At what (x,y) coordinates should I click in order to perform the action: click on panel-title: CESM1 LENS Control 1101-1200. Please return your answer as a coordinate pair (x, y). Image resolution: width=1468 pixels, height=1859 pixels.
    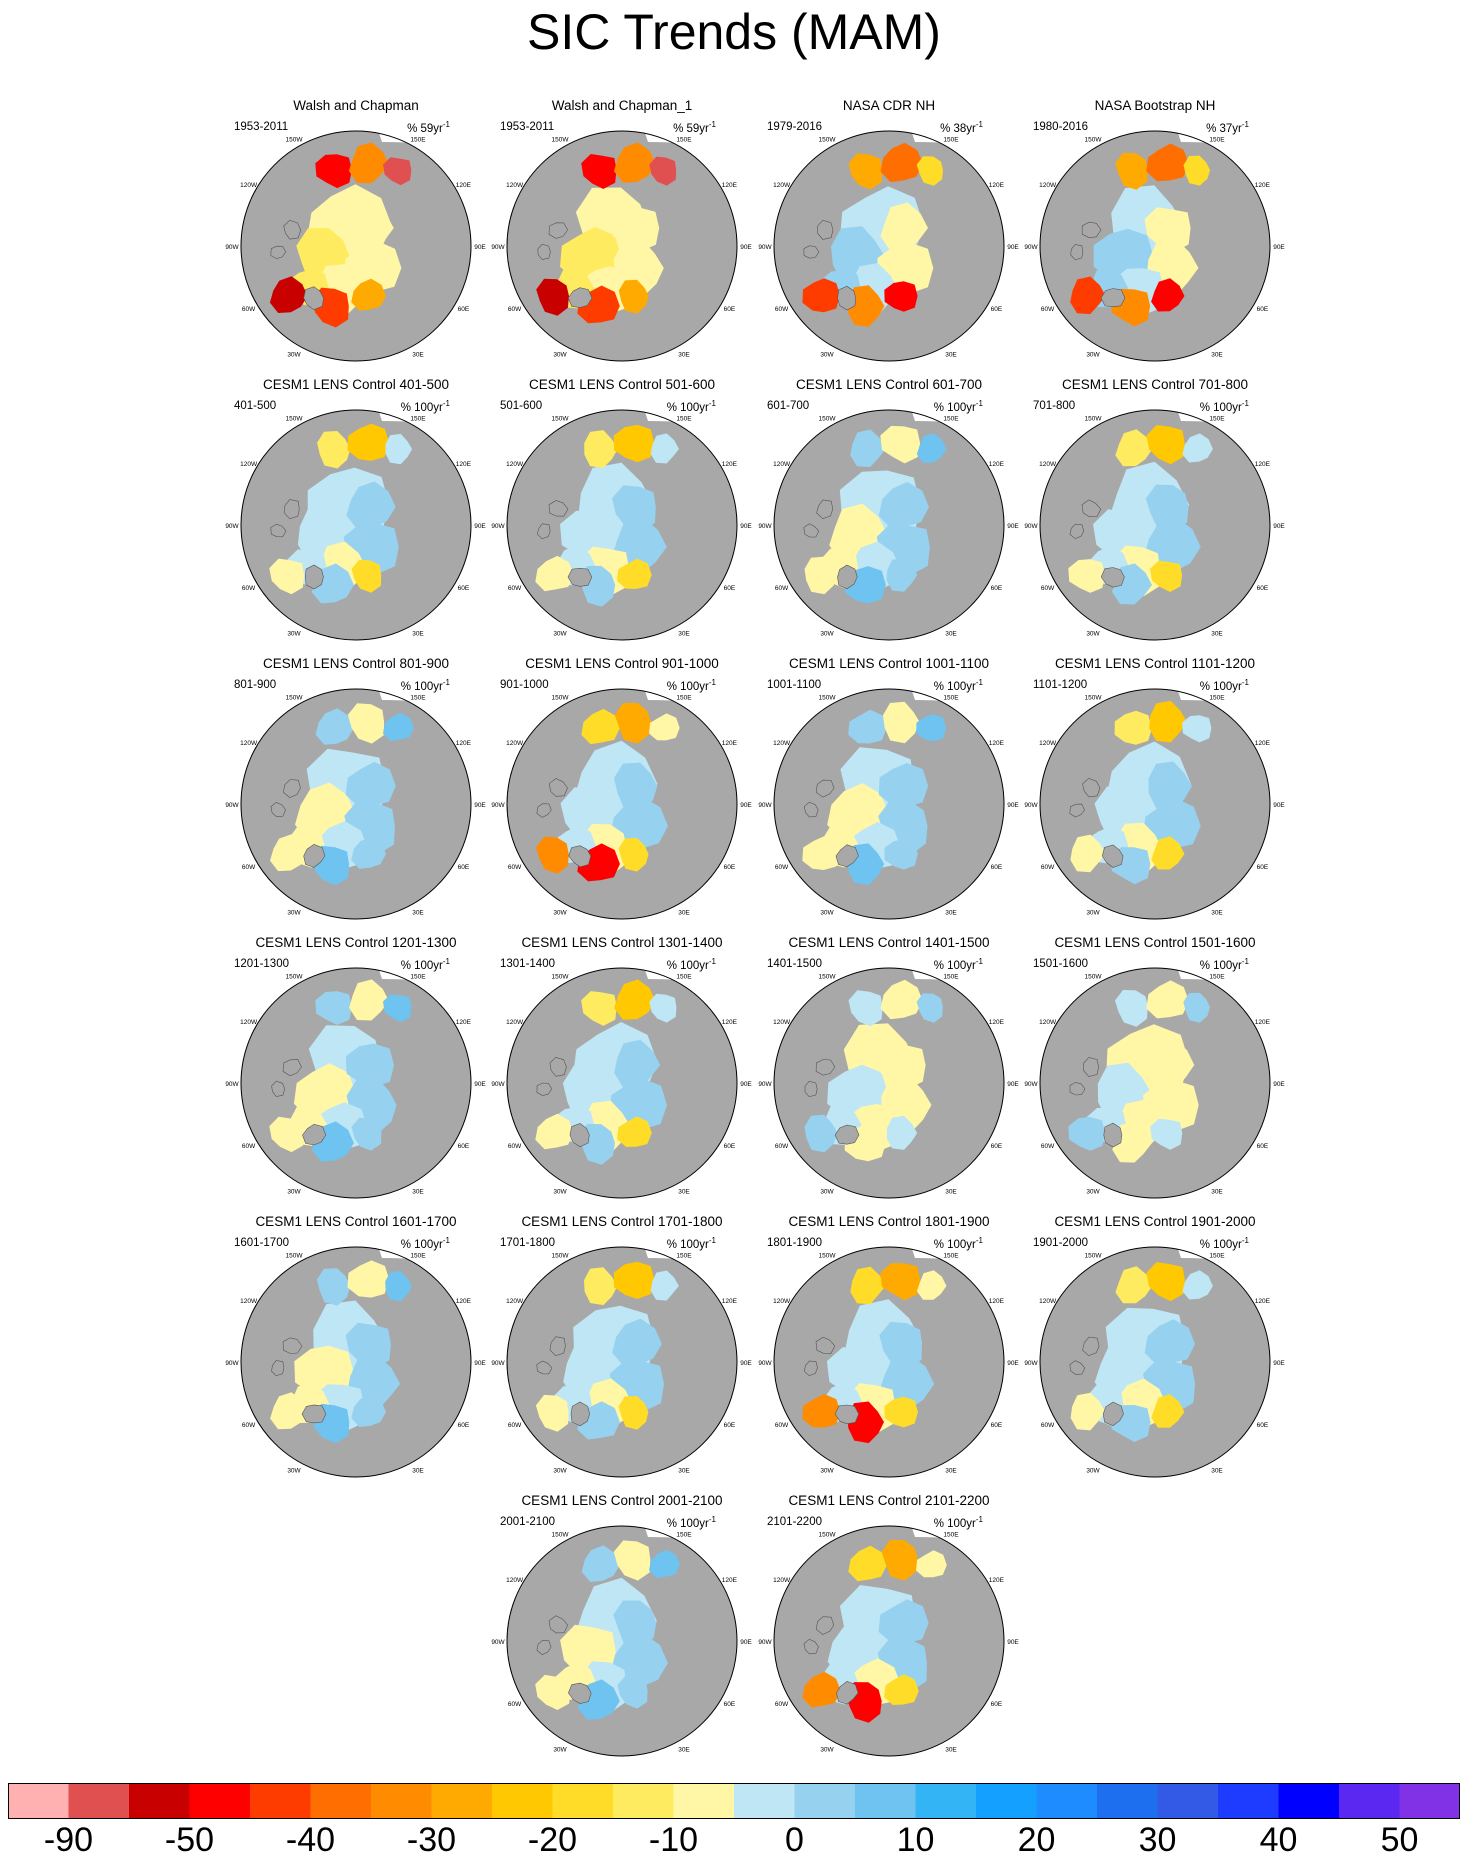
    Looking at the image, I should click on (1155, 663).